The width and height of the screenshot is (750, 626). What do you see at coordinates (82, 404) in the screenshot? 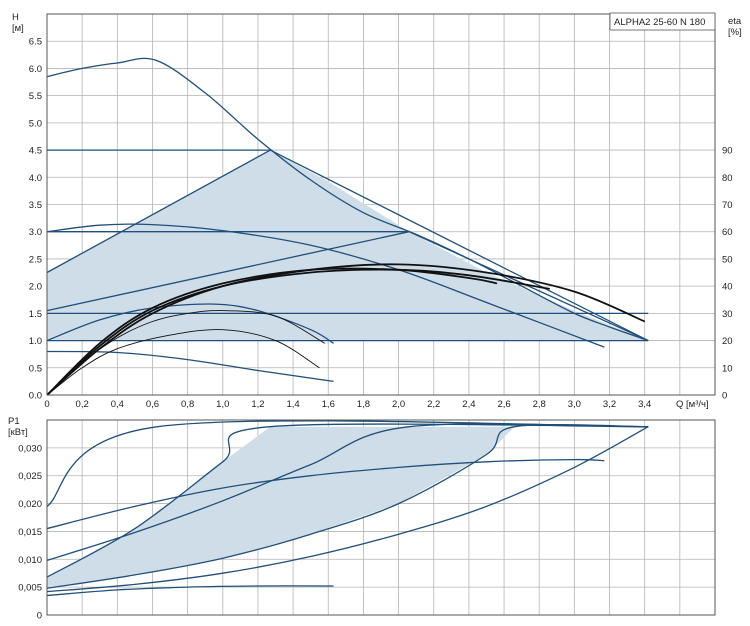
I see `flow-tick-label: 0,2` at bounding box center [82, 404].